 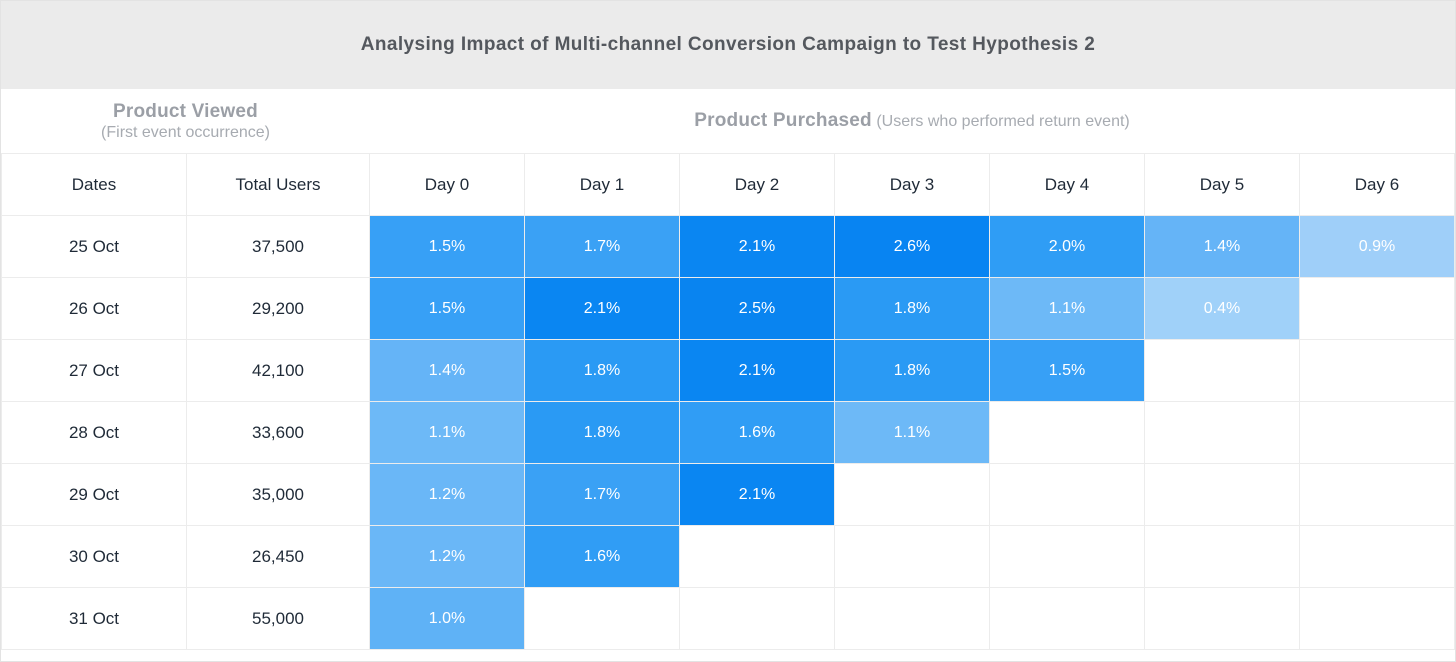 I want to click on dates-column-header: Dates, so click(x=94, y=184).